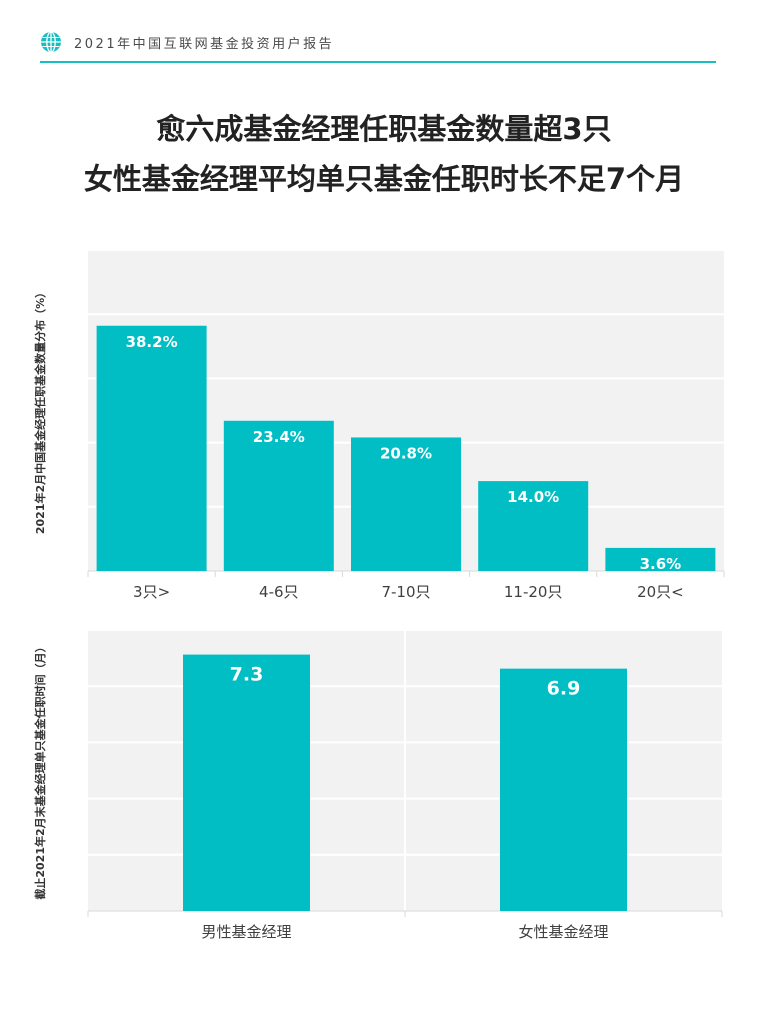 This screenshot has width=768, height=1024. I want to click on globe-icon, so click(51, 42).